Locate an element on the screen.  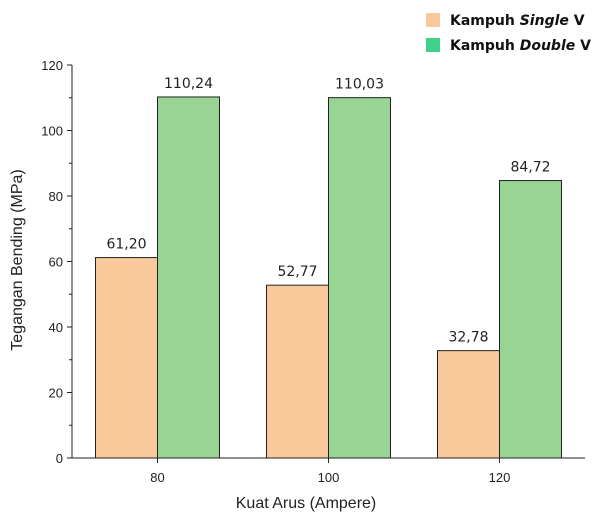
legend-double-prefix: Kampuh is located at coordinates (485, 46).